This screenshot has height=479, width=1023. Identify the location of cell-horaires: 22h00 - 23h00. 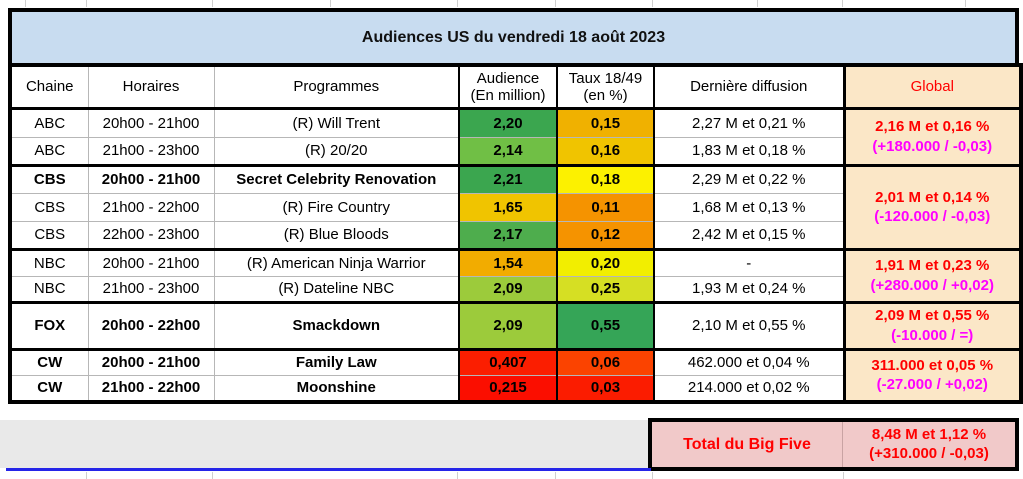
(151, 235).